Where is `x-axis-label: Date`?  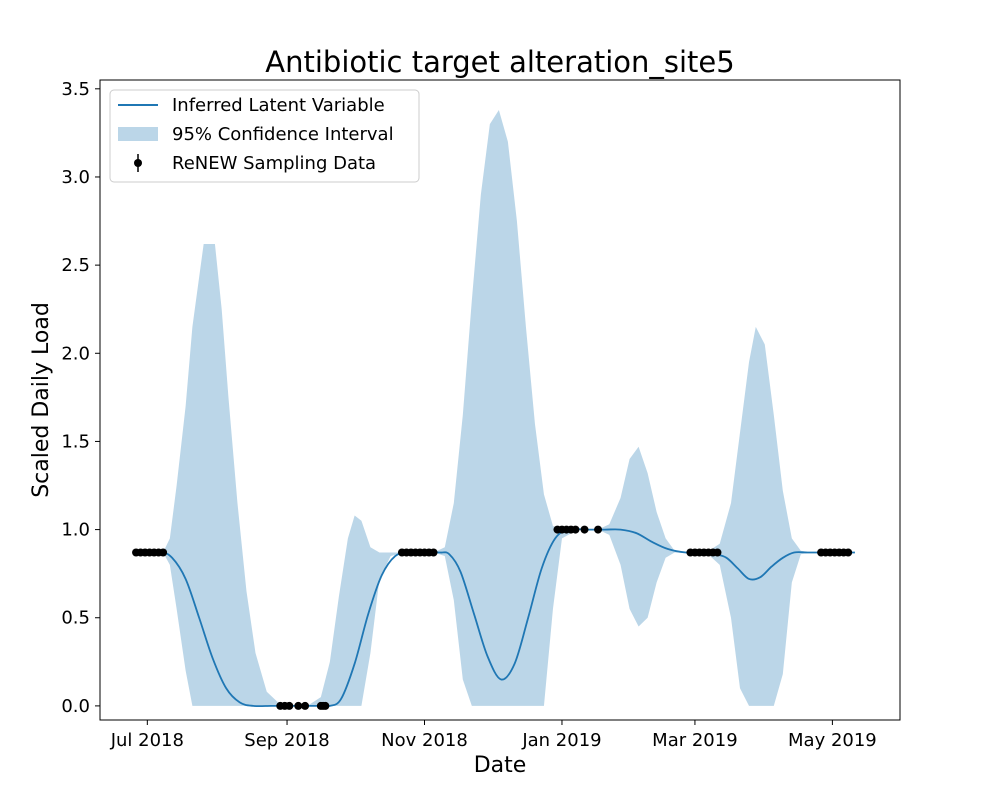 x-axis-label: Date is located at coordinates (500, 765).